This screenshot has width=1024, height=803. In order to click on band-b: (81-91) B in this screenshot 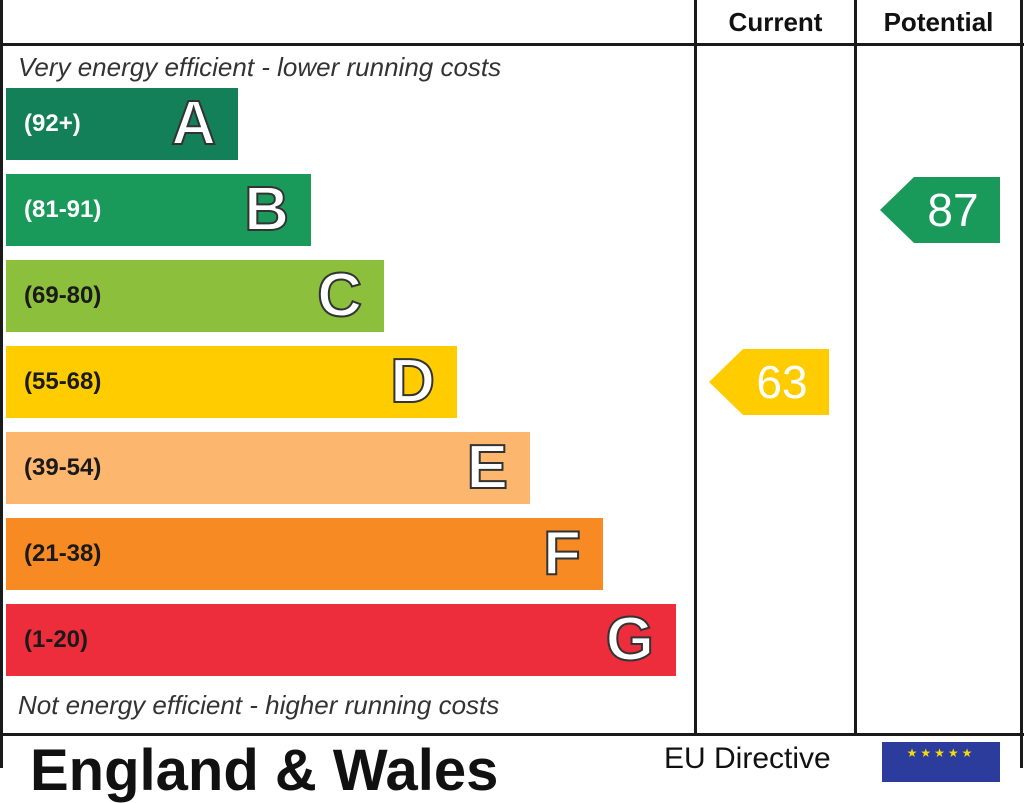, I will do `click(158, 210)`.